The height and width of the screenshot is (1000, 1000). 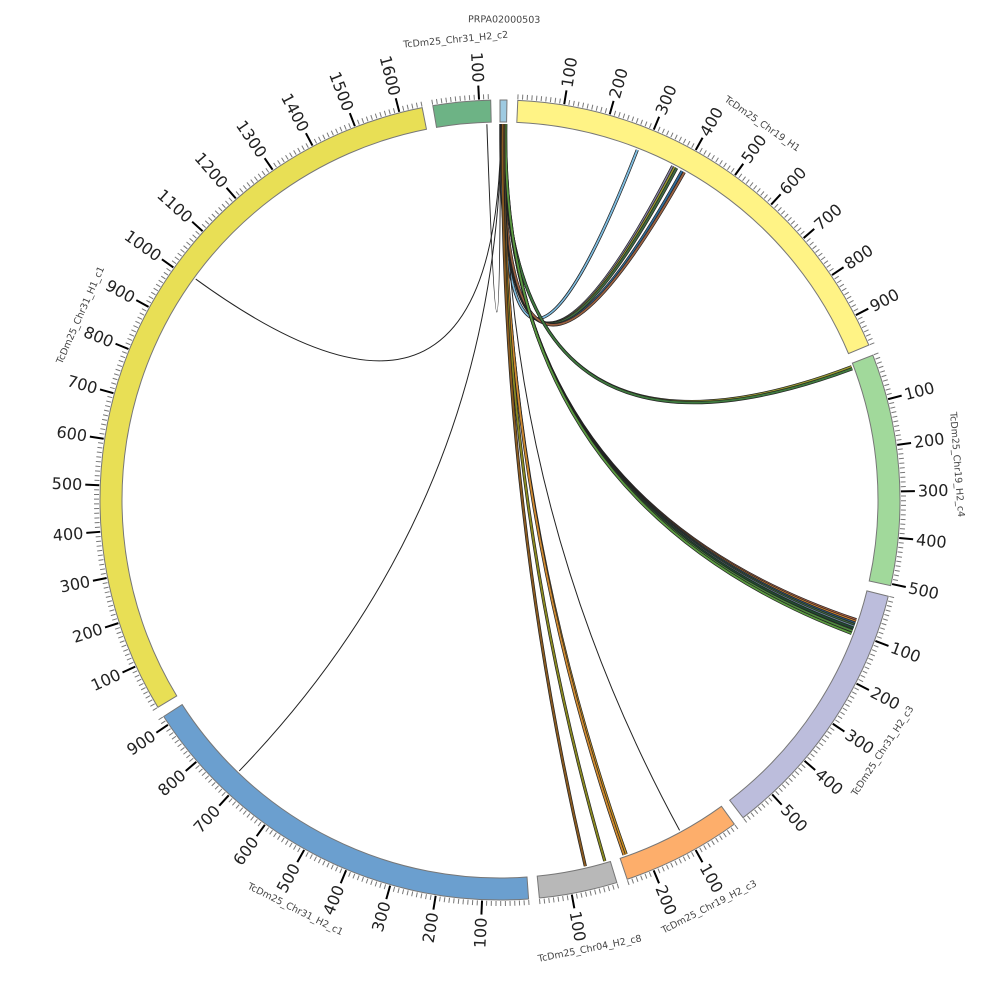 What do you see at coordinates (390, 76) in the screenshot?
I see `tick-label: 1600` at bounding box center [390, 76].